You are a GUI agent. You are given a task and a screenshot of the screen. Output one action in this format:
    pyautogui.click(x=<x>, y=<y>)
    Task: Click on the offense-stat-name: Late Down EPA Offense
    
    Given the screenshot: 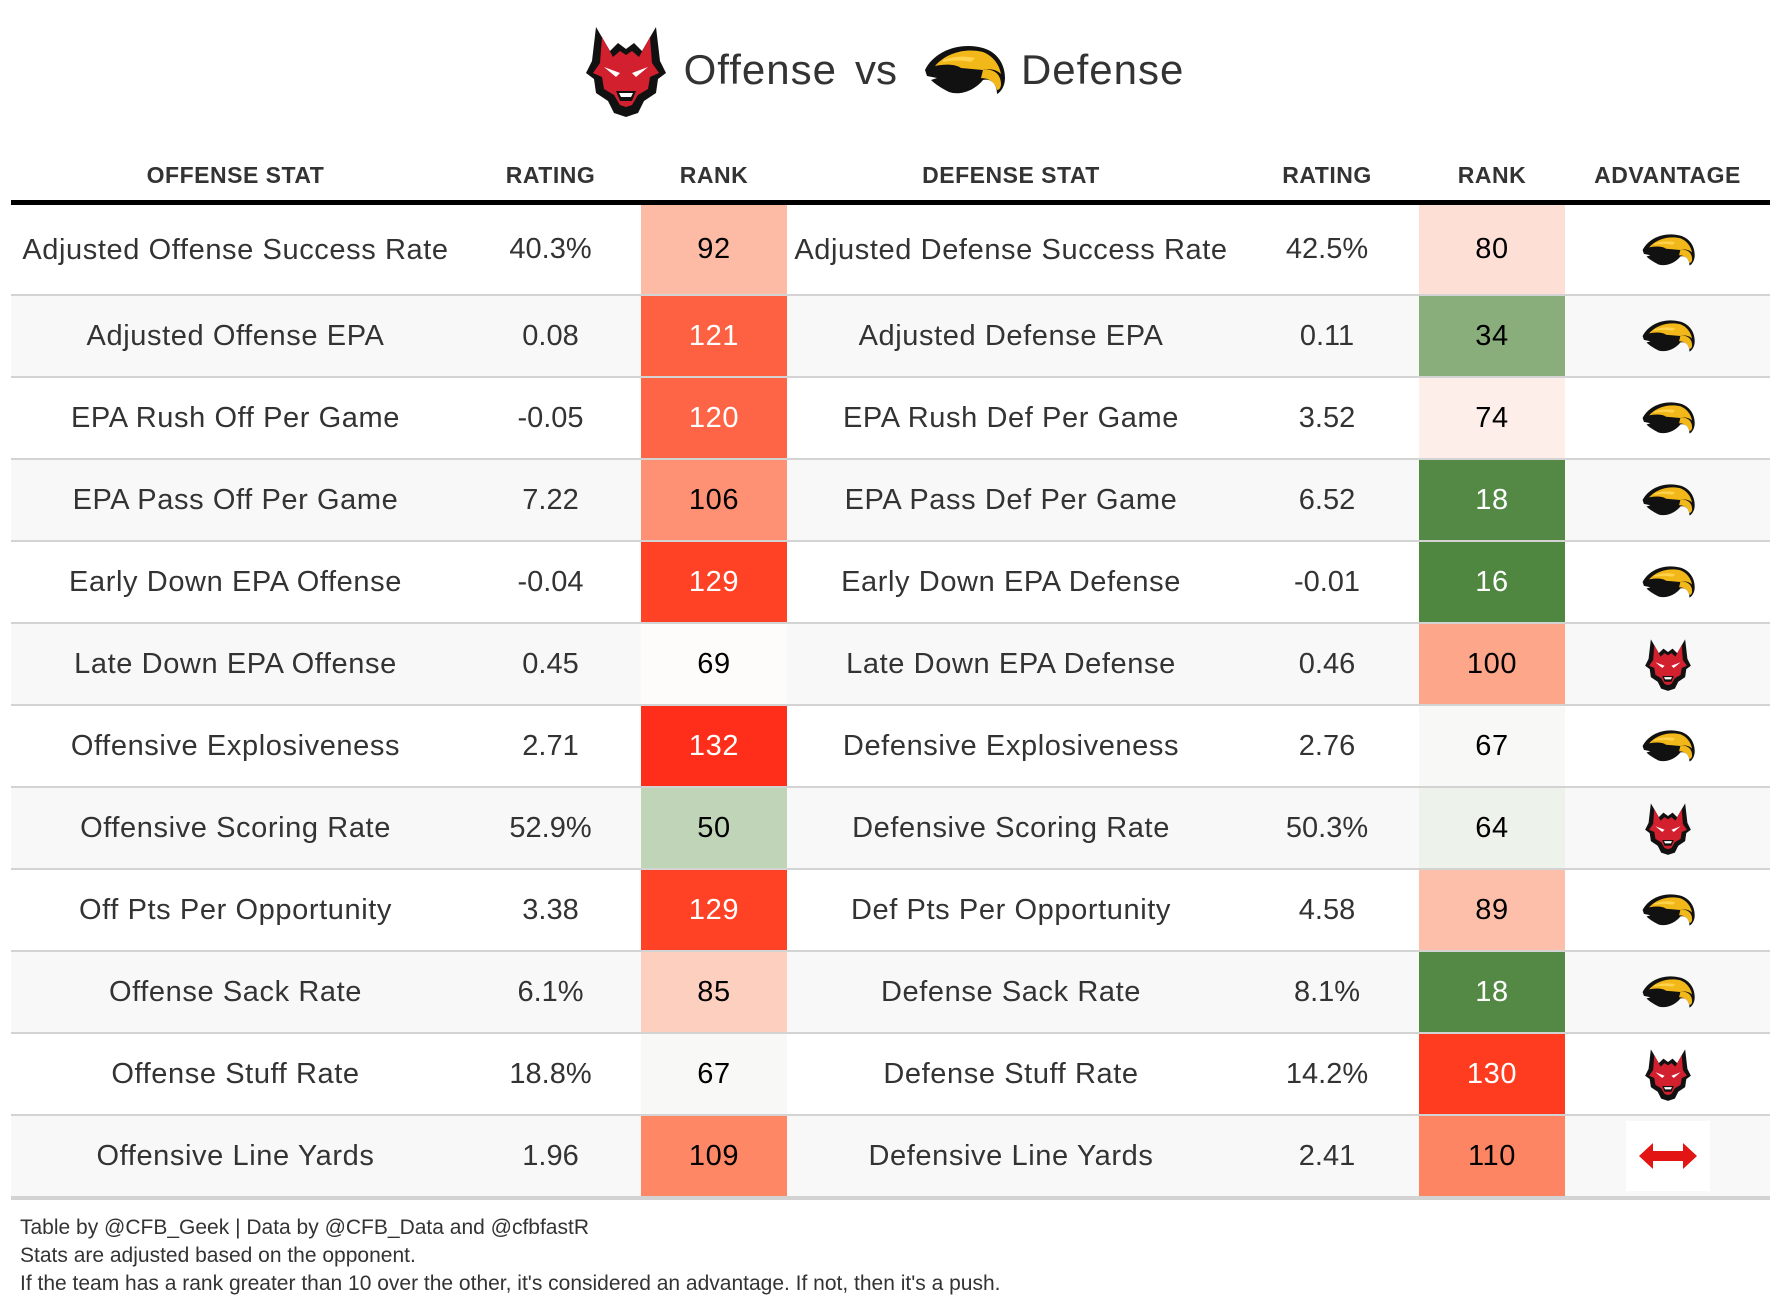 What is the action you would take?
    pyautogui.click(x=235, y=663)
    